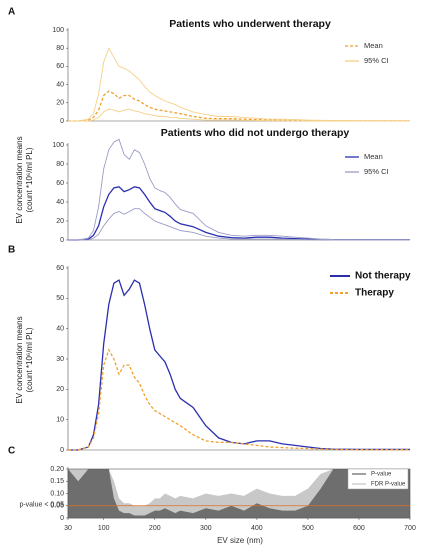 This screenshot has height=550, width=428. Describe the element at coordinates (11, 12) in the screenshot. I see `panel-letter: A` at that location.